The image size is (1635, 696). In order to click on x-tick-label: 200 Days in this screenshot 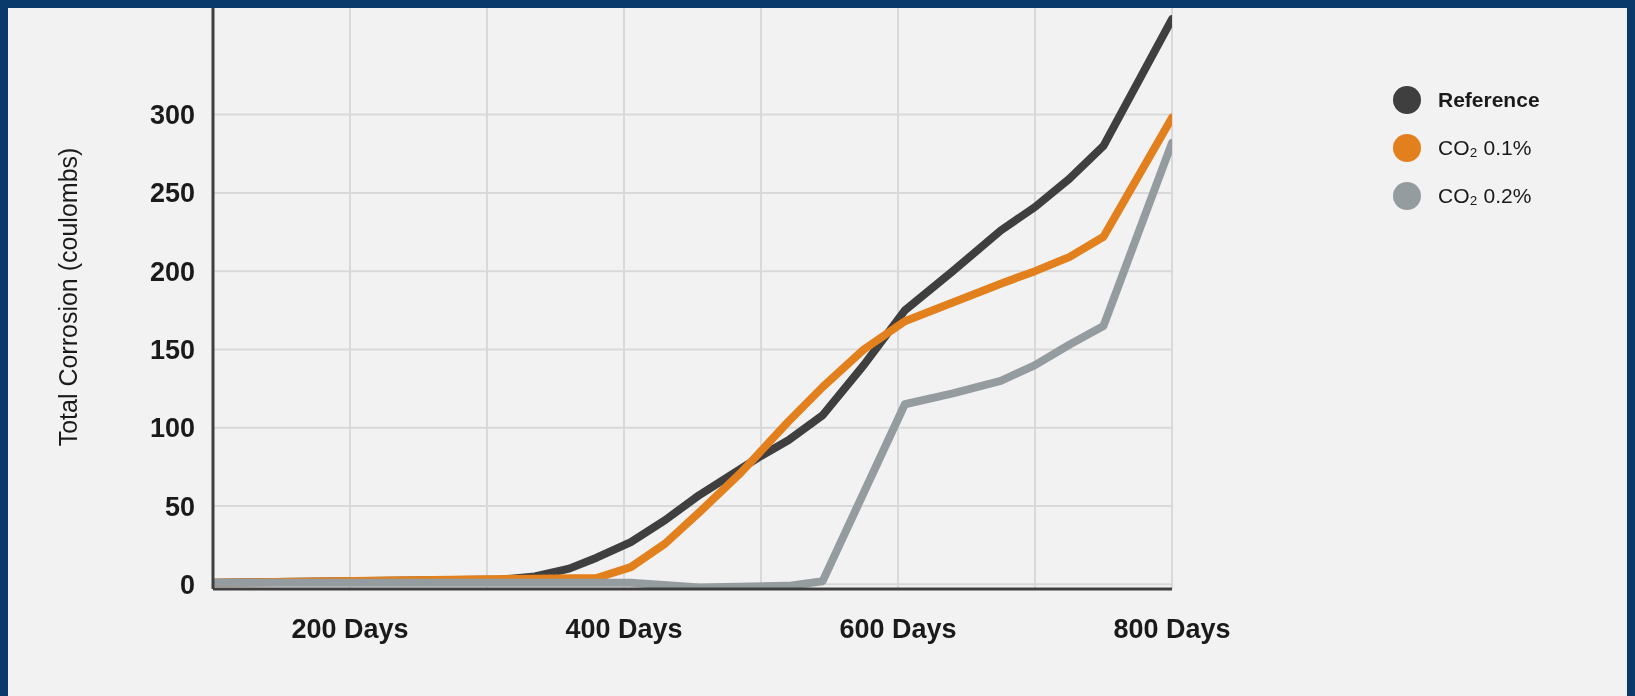, I will do `click(350, 629)`.